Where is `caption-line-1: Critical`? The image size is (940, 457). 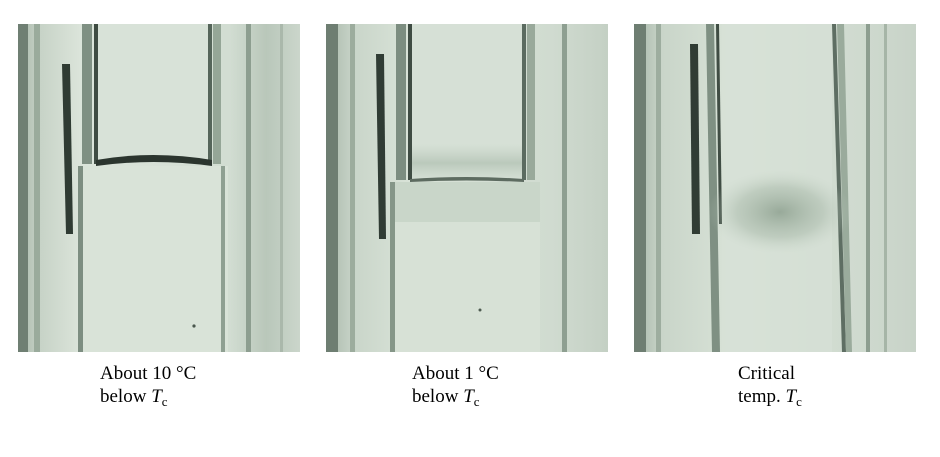
caption-line-1: Critical is located at coordinates (766, 373).